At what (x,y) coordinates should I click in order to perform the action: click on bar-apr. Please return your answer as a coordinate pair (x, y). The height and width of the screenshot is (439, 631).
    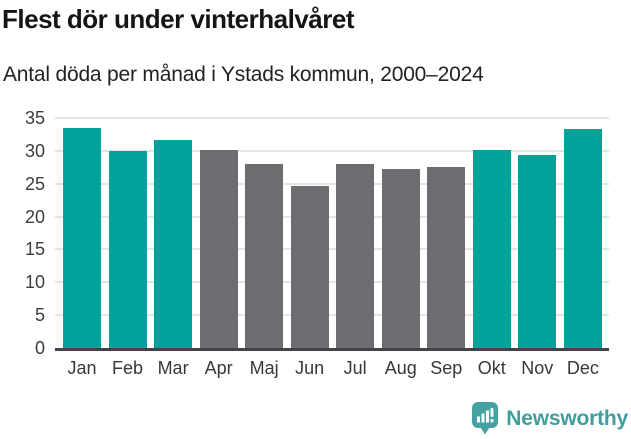
    Looking at the image, I should click on (218, 249).